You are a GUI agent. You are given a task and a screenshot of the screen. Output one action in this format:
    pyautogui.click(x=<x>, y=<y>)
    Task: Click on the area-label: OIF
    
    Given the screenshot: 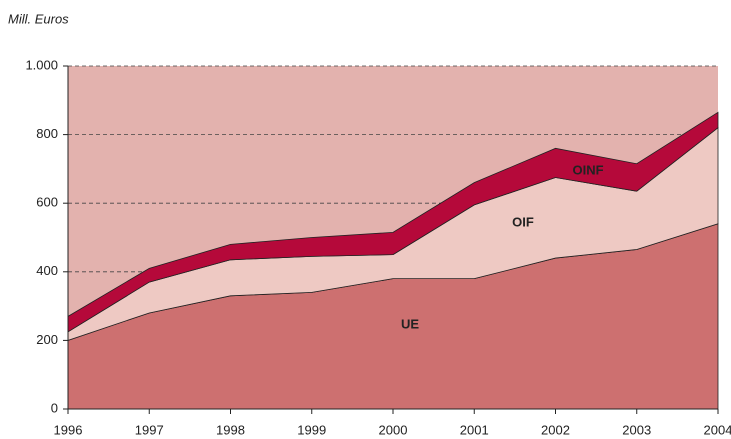 What is the action you would take?
    pyautogui.click(x=523, y=221)
    